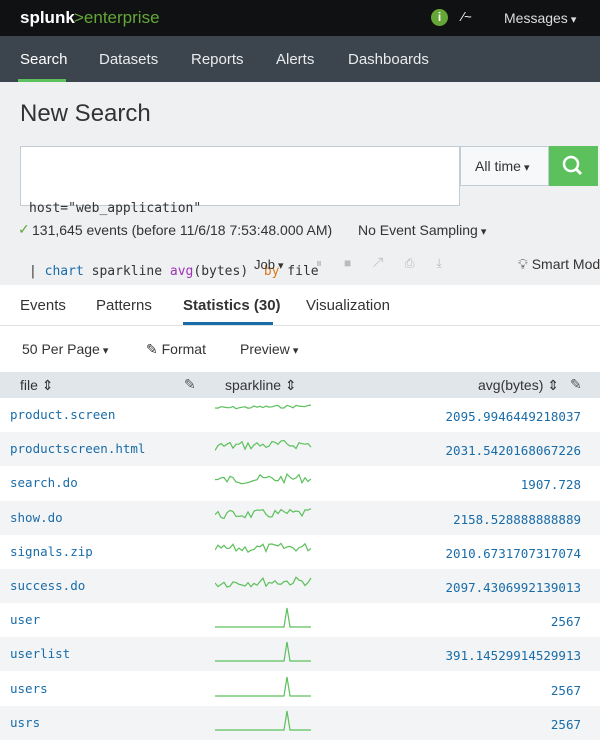 The height and width of the screenshot is (740, 600). What do you see at coordinates (300, 385) in the screenshot?
I see `table-header: file ⇕ ✎ sparkline ⇕ avg(bytes) ⇕ ✎` at bounding box center [300, 385].